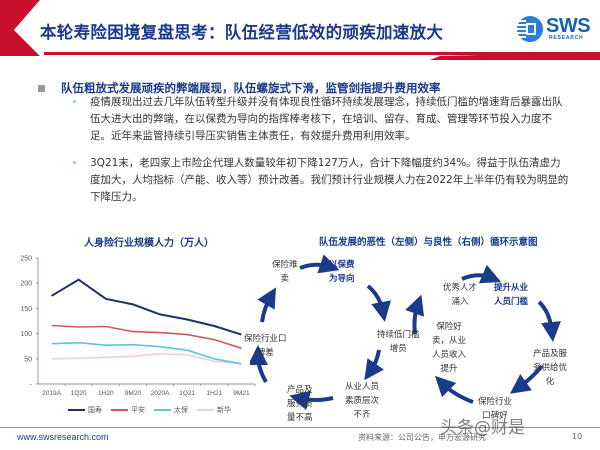 The image size is (600, 450). Describe the element at coordinates (160, 393) in the screenshot. I see `x-tick-label: 2020A` at that location.